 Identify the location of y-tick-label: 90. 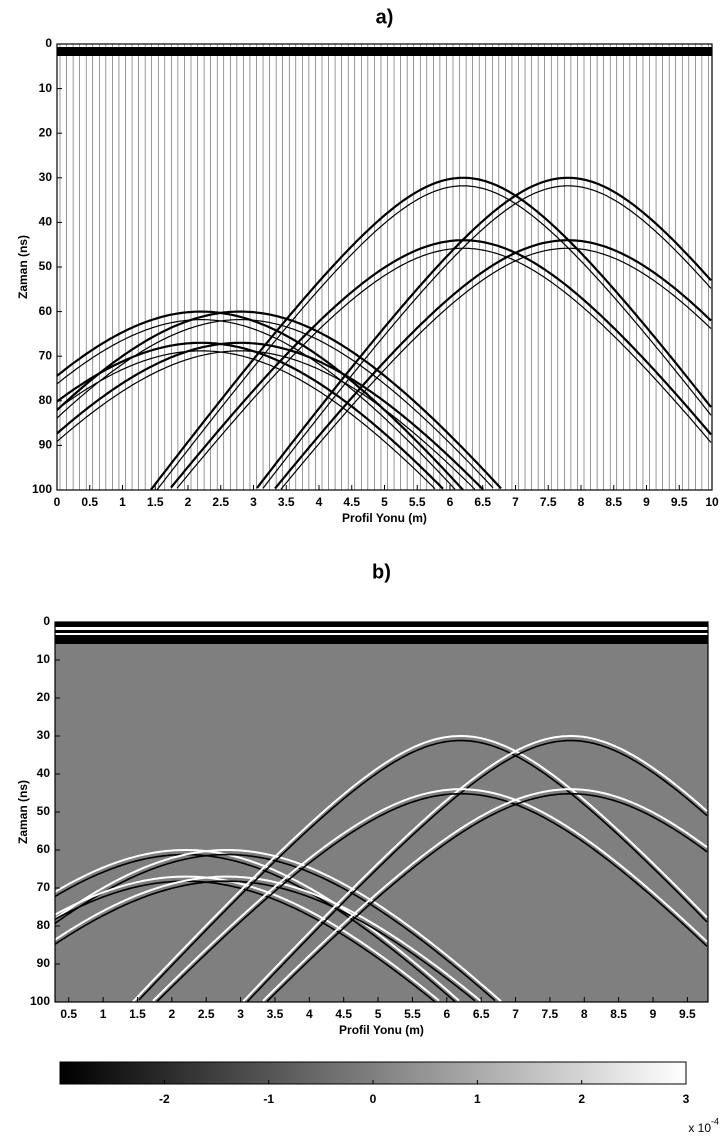
(46, 445).